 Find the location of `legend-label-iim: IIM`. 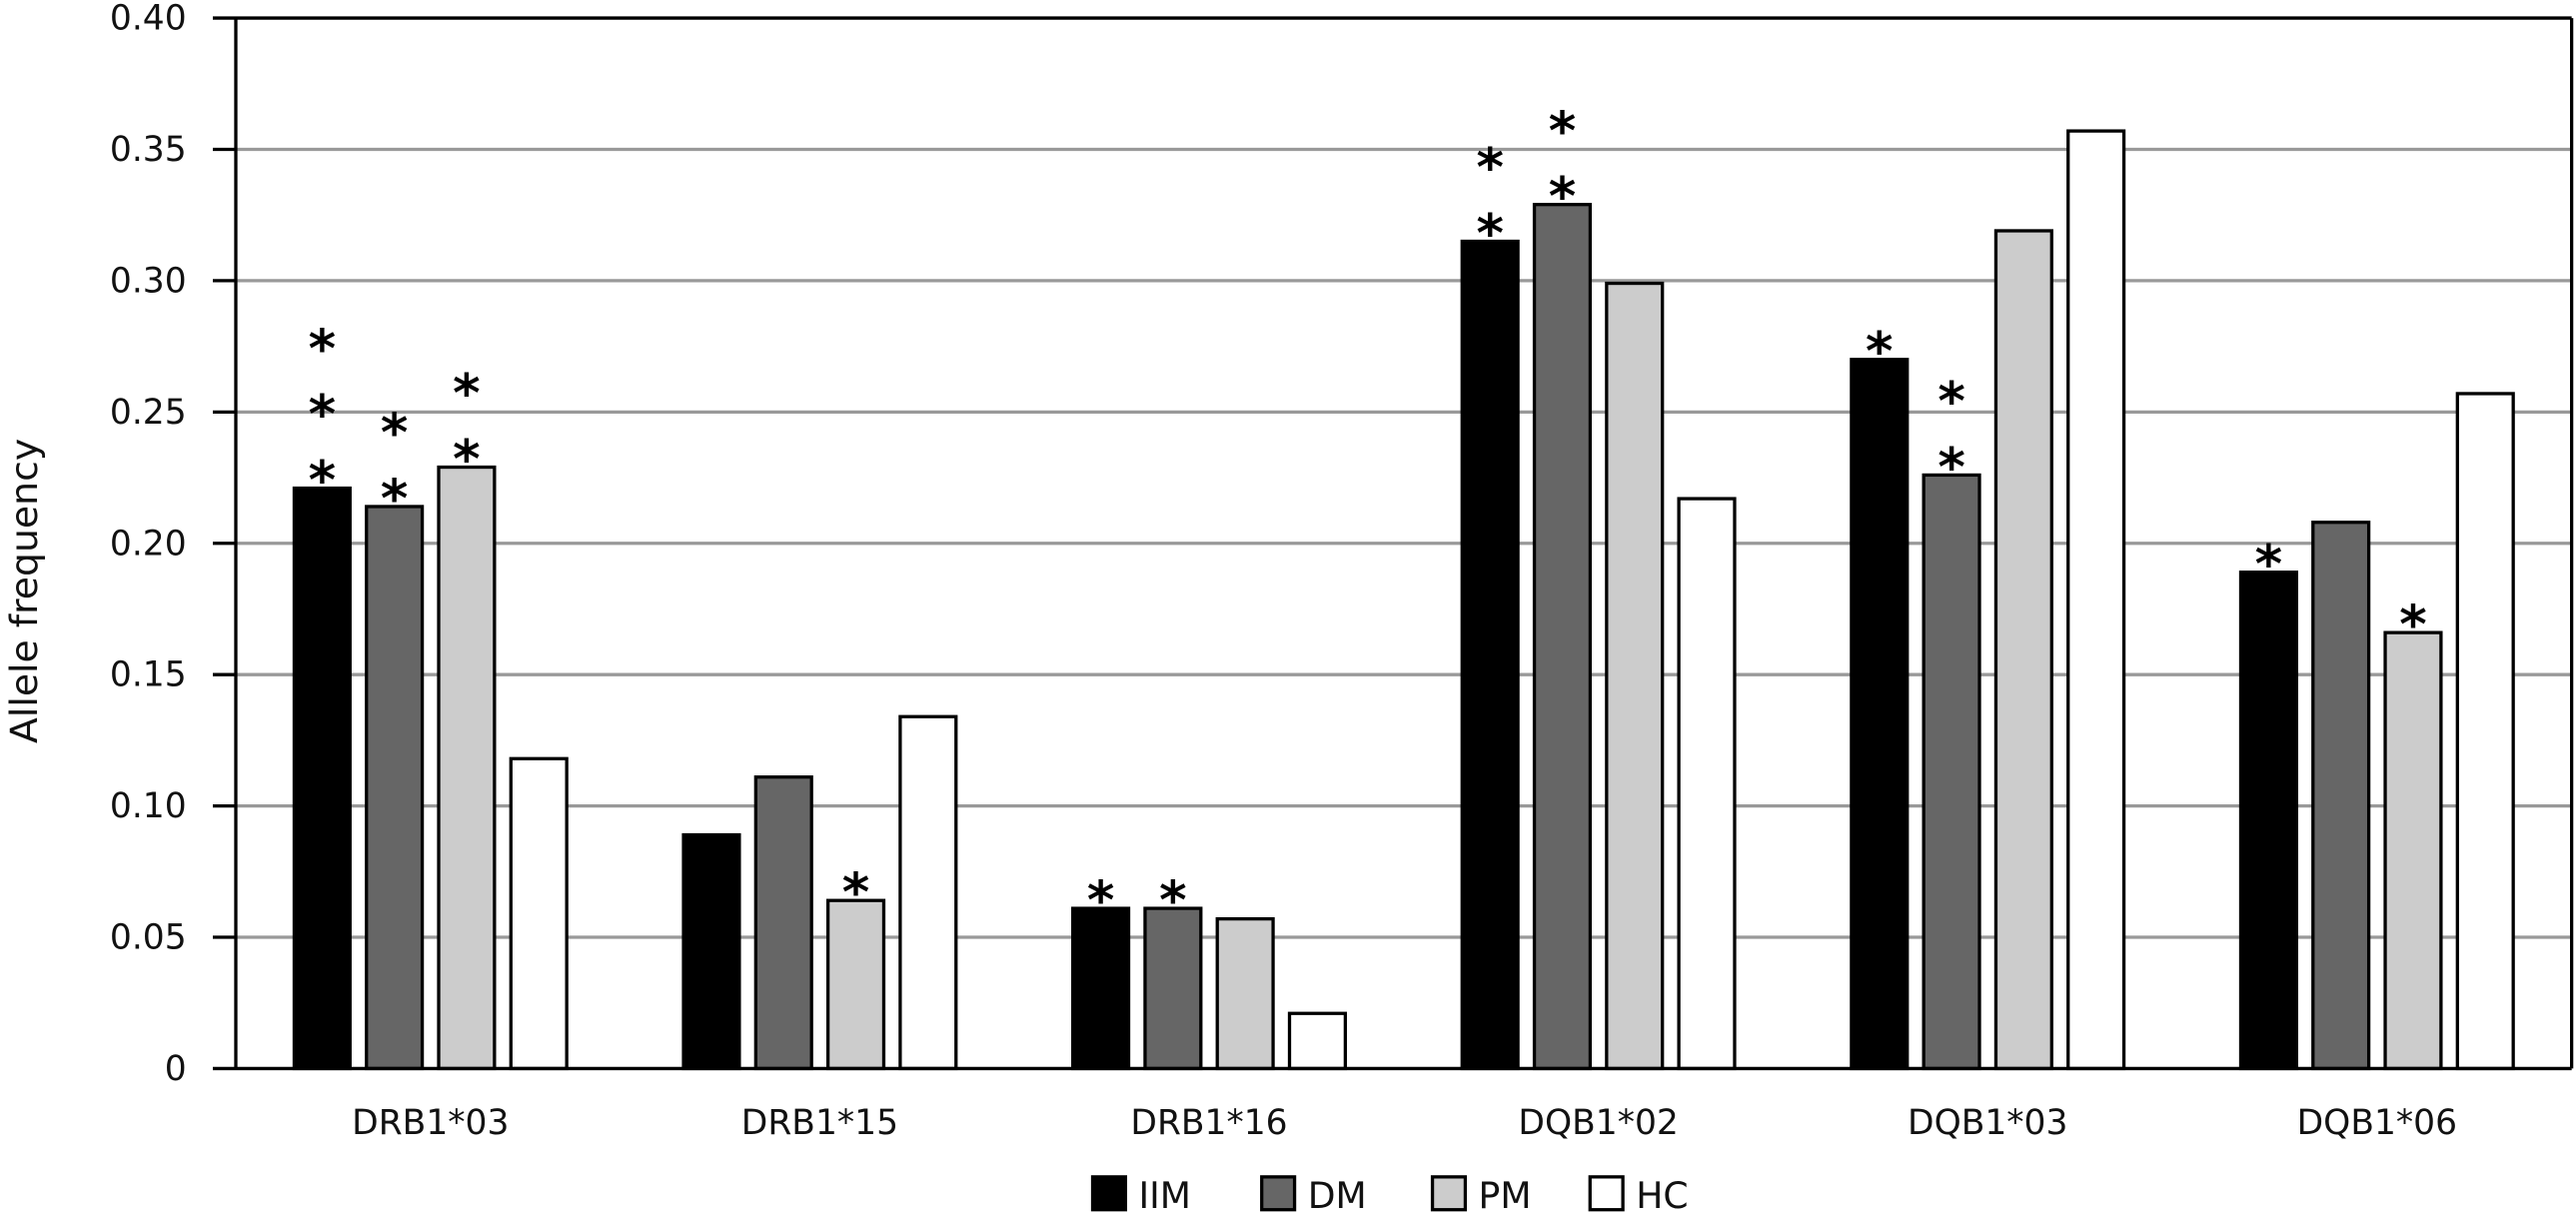

legend-label-iim: IIM is located at coordinates (1165, 1193).